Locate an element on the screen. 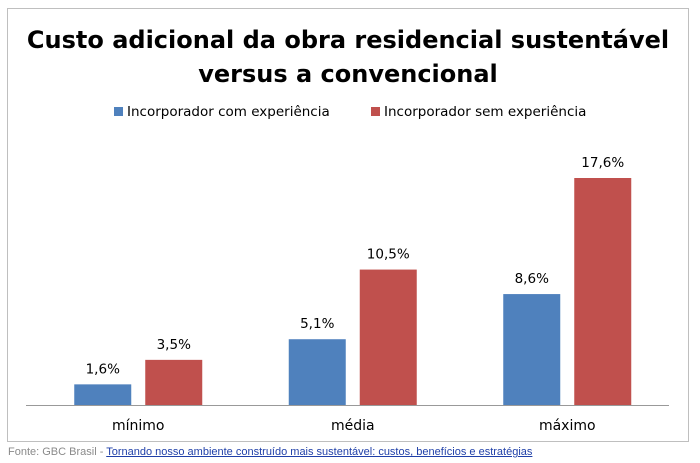 The height and width of the screenshot is (463, 700). x-tick-label: máximo is located at coordinates (567, 426).